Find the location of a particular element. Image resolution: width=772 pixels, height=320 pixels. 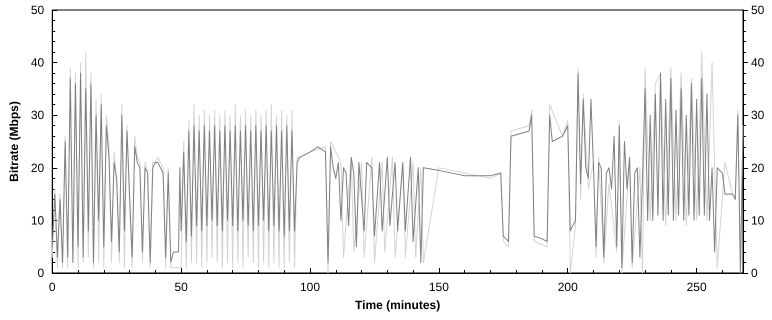

y2-tick-label: 0 is located at coordinates (754, 273).